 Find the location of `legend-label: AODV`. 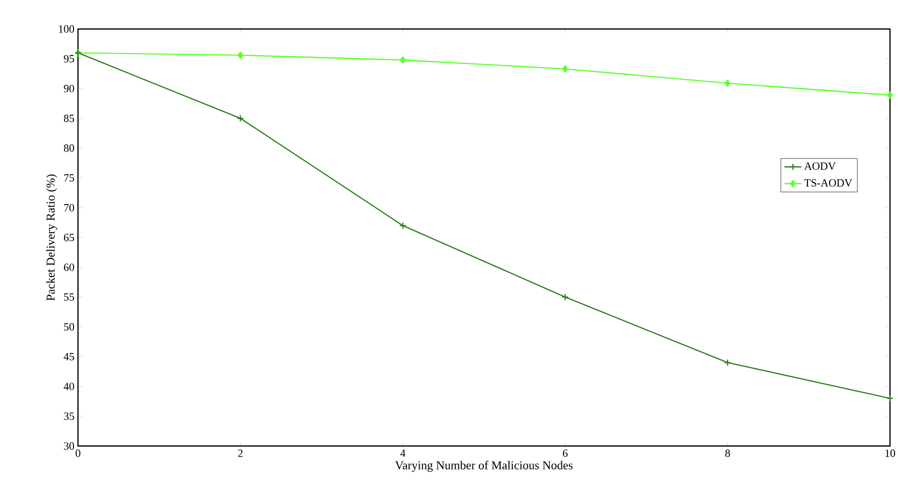

legend-label: AODV is located at coordinates (820, 166).